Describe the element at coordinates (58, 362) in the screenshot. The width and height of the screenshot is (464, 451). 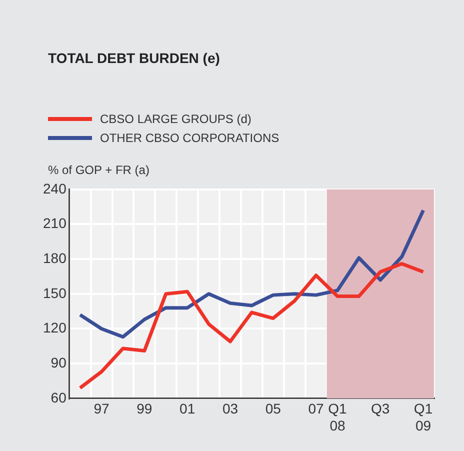
I see `y-tick-label: 90` at that location.